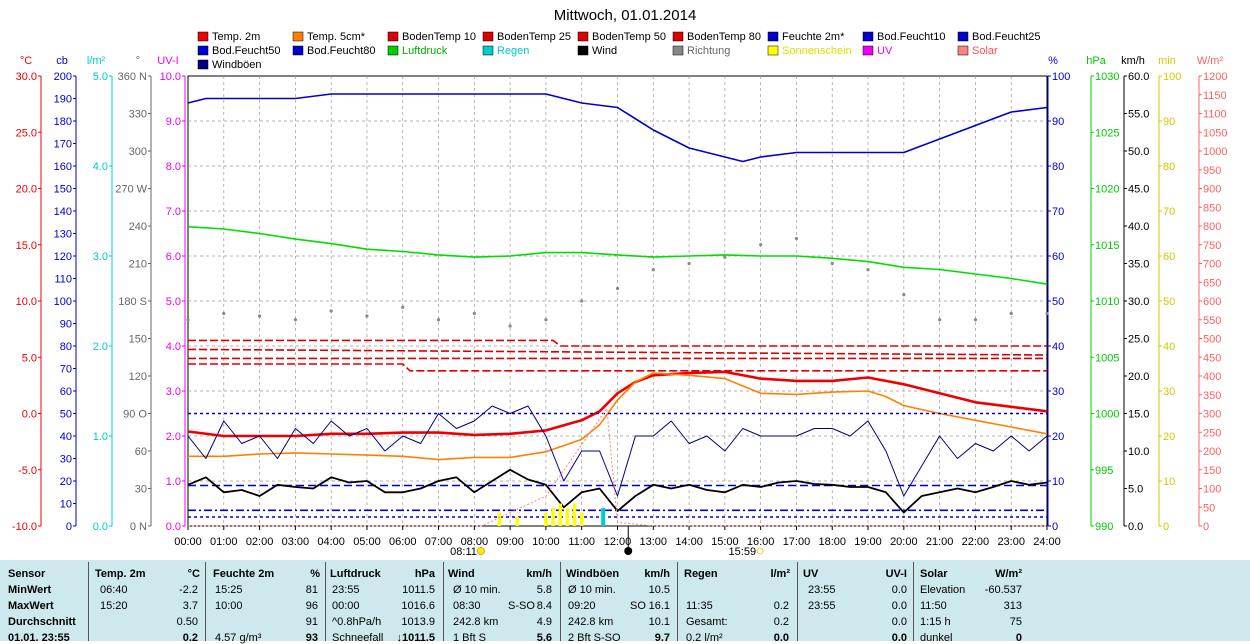 The width and height of the screenshot is (1250, 644). I want to click on tick-label: 700, so click(1212, 265).